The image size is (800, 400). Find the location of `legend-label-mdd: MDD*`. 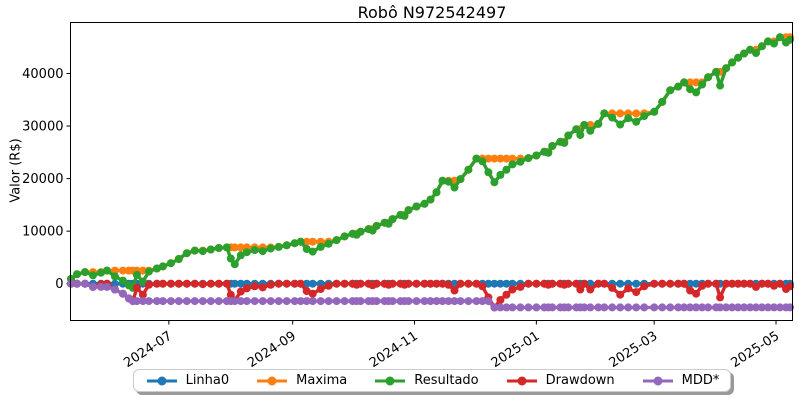

legend-label-mdd: MDD* is located at coordinates (700, 380).